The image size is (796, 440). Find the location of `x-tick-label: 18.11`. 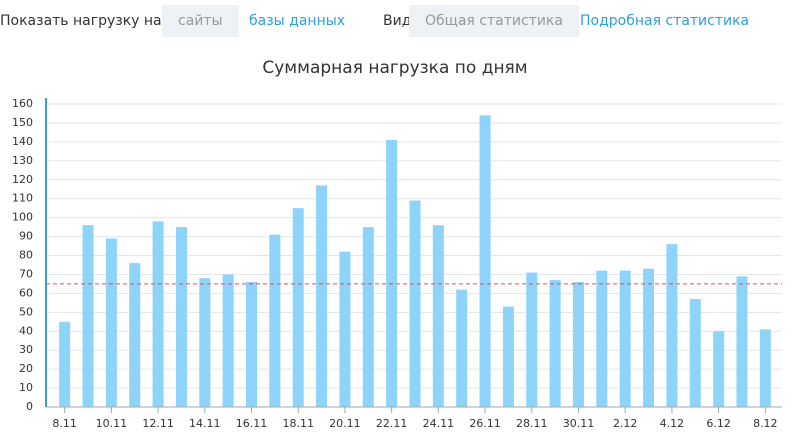

x-tick-label: 18.11 is located at coordinates (298, 423).